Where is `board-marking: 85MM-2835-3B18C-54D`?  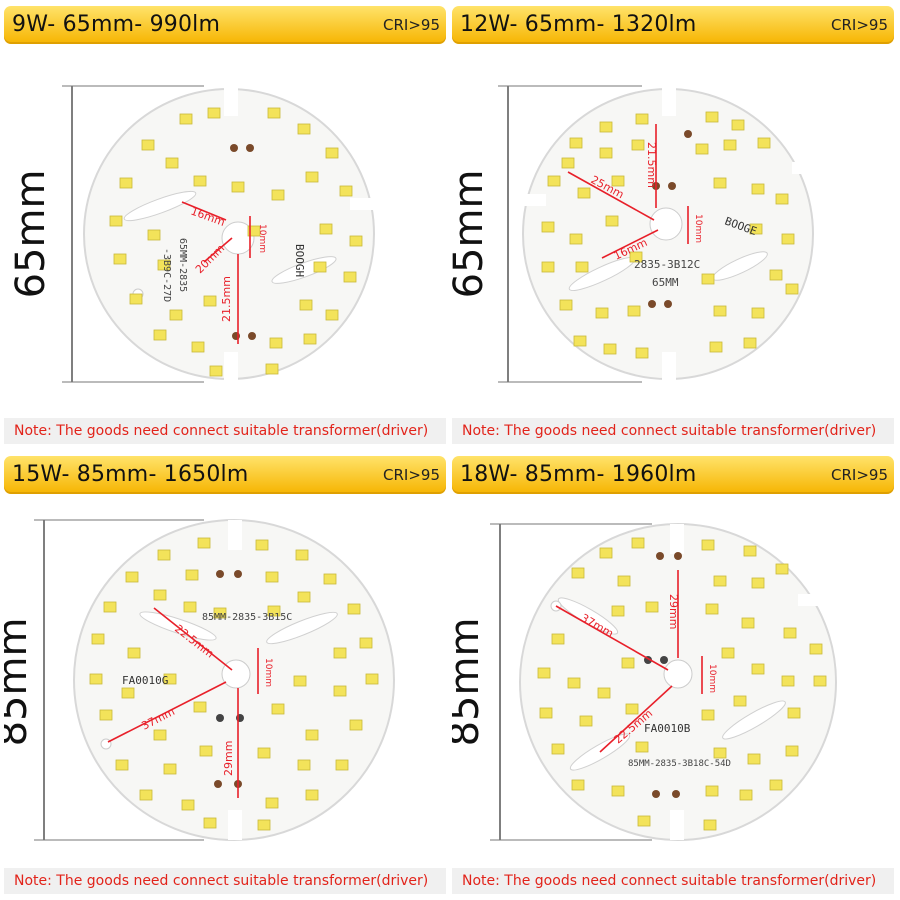
board-marking: 85MM-2835-3B18C-54D is located at coordinates (679, 764).